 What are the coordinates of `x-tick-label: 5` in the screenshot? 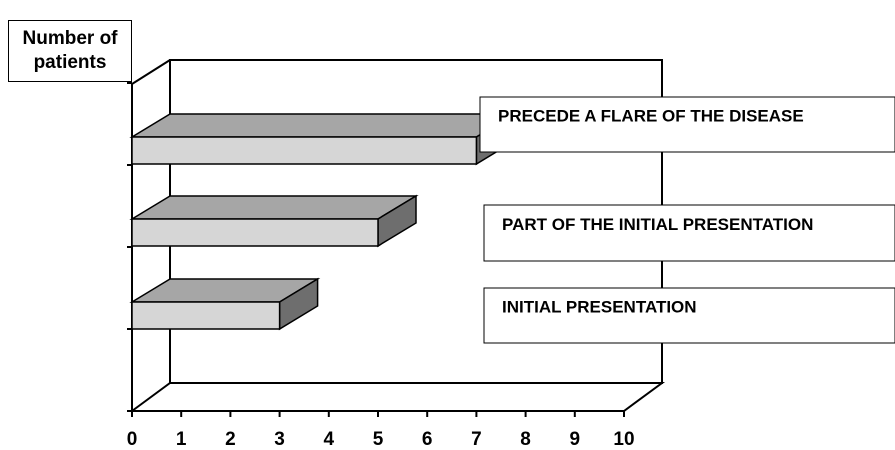 It's located at (378, 439).